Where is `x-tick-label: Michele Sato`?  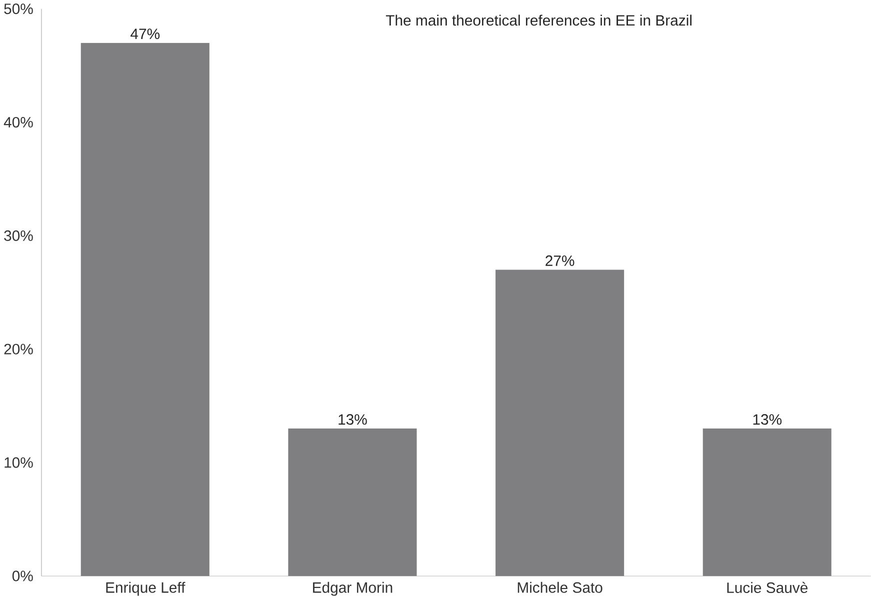 x-tick-label: Michele Sato is located at coordinates (560, 587).